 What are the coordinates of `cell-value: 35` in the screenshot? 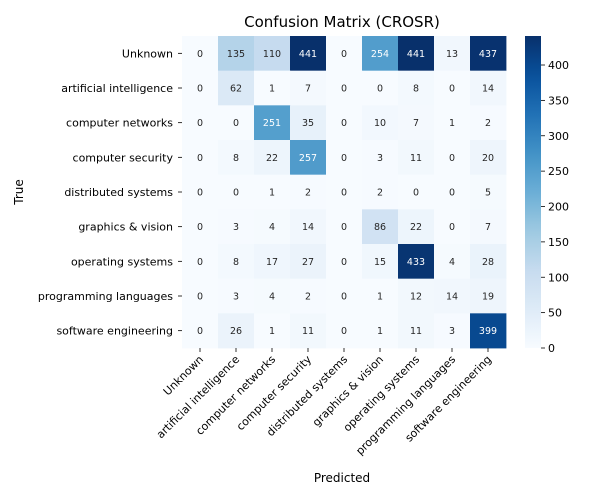 It's located at (308, 123).